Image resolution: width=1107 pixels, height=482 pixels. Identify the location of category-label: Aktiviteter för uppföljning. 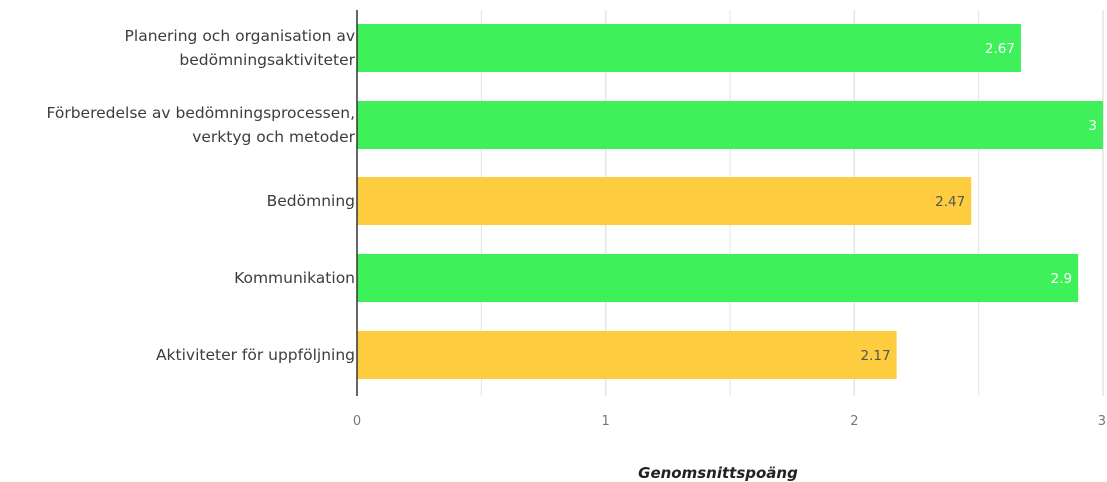
(255, 355).